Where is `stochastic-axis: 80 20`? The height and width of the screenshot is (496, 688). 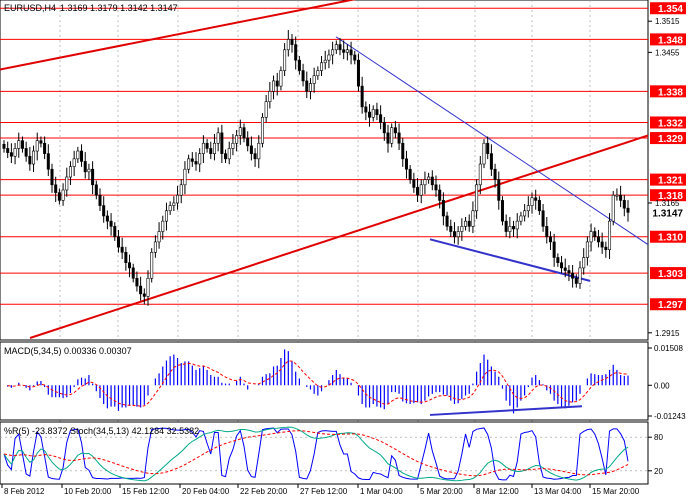
stochastic-axis: 80 20 is located at coordinates (655, 454).